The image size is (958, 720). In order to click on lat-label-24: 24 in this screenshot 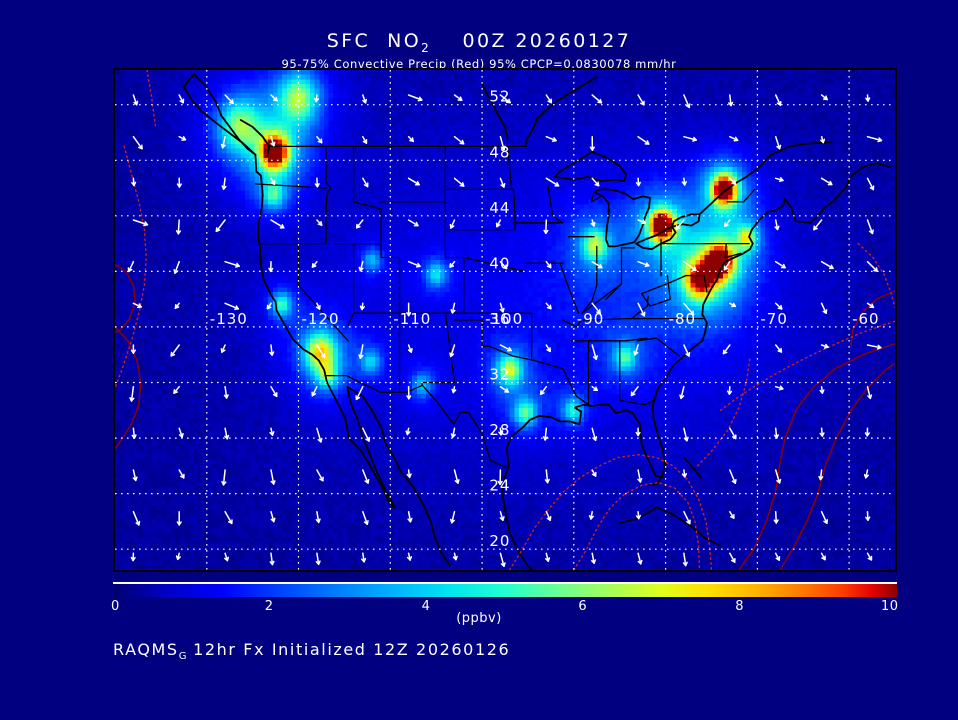, I will do `click(499, 486)`.